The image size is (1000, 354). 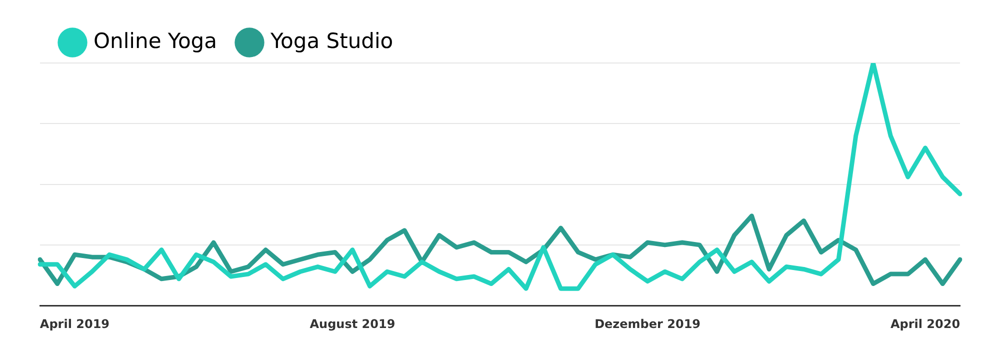 What do you see at coordinates (647, 323) in the screenshot?
I see `x-tick-label: Dezember 2019` at bounding box center [647, 323].